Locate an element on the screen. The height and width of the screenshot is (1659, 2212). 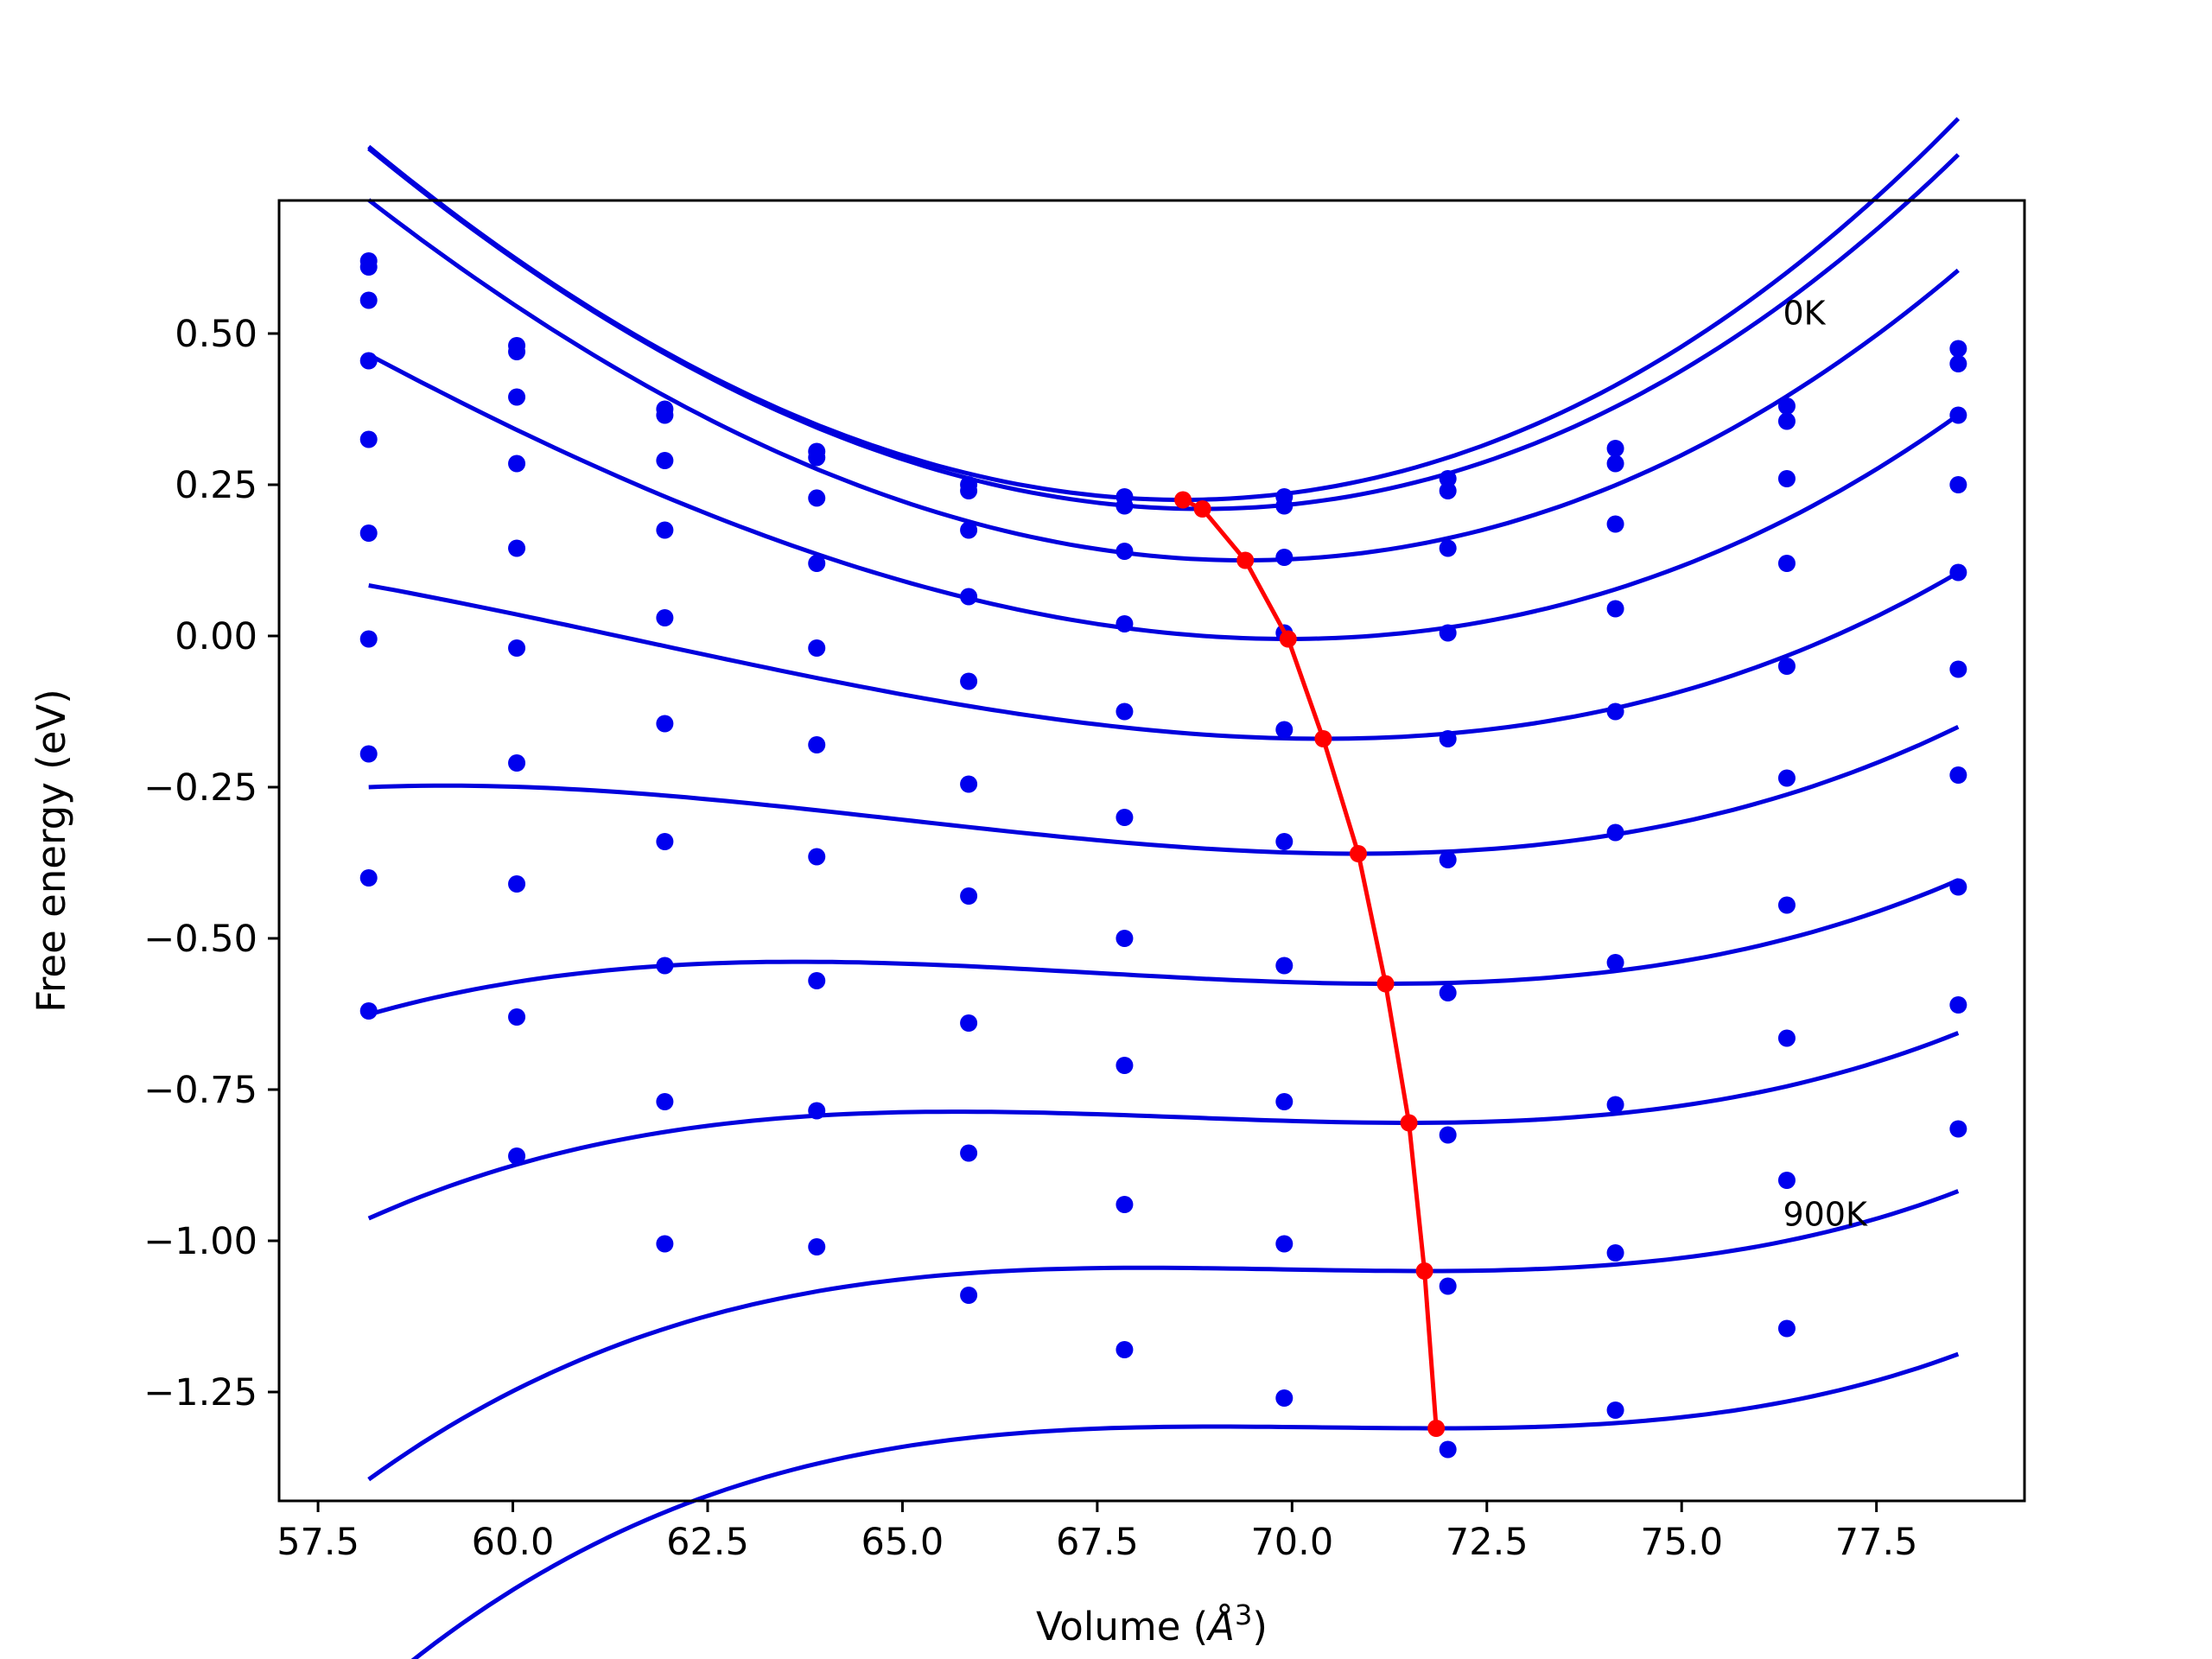
x-tick-label: 77.5 is located at coordinates (1876, 1542).